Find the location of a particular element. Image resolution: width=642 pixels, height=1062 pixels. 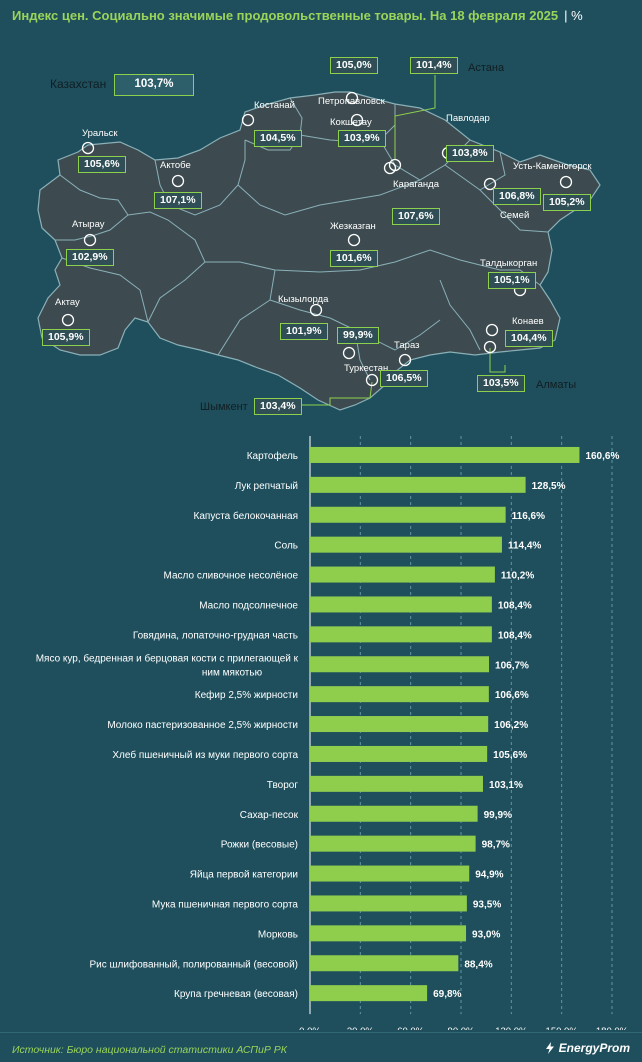

region-name-shymkent: Шымкент is located at coordinates (224, 407).